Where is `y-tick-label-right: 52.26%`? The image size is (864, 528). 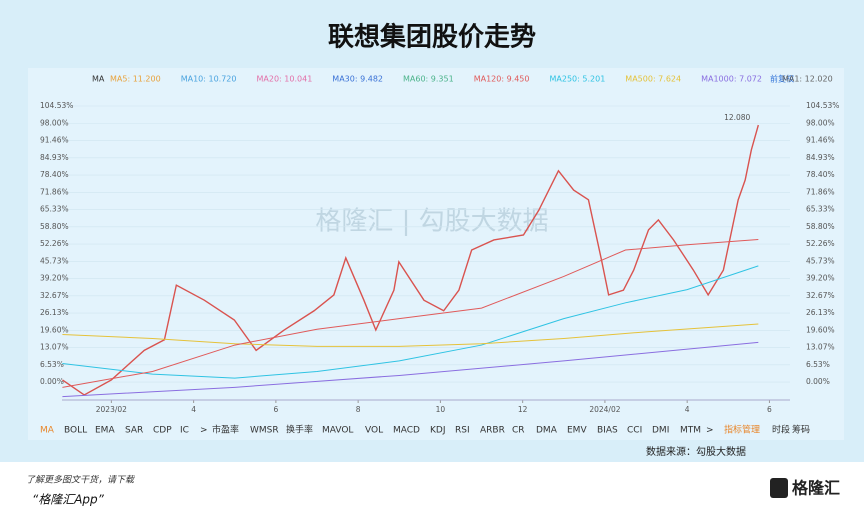 y-tick-label-right: 52.26% is located at coordinates (820, 243).